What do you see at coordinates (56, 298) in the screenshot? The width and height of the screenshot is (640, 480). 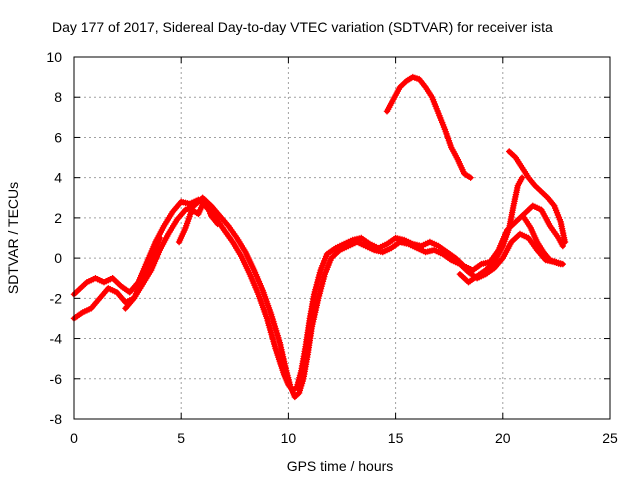 I see `y-tick-label: -2` at bounding box center [56, 298].